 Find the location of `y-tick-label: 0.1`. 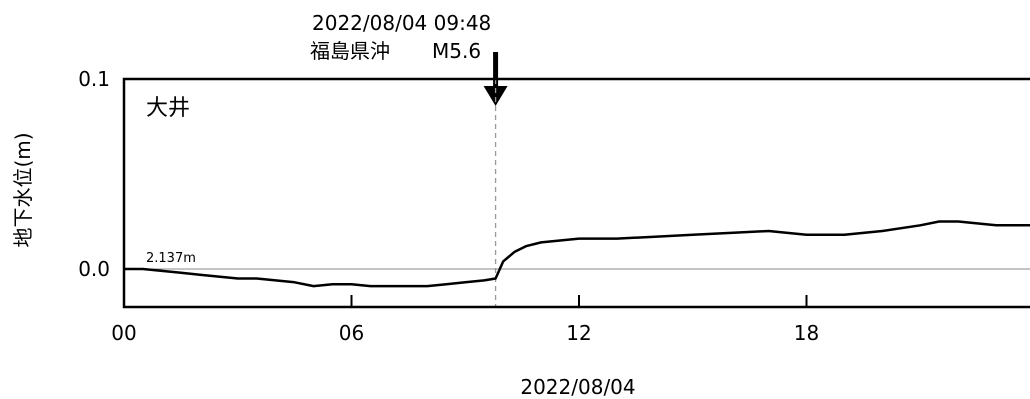

y-tick-label: 0.1 is located at coordinates (94, 79).